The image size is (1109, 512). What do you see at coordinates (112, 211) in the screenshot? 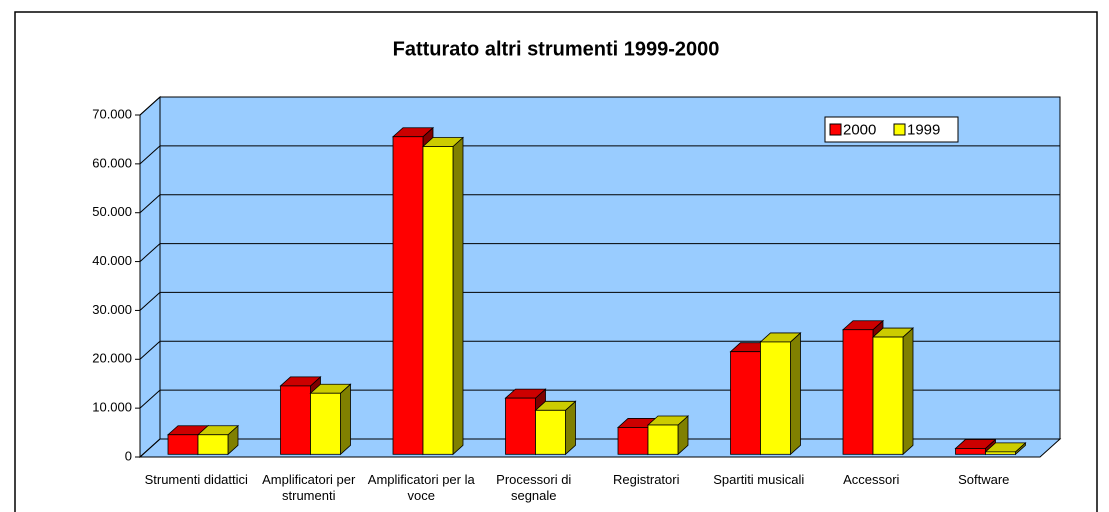
I see `y-tick-label: 50.000` at bounding box center [112, 211].